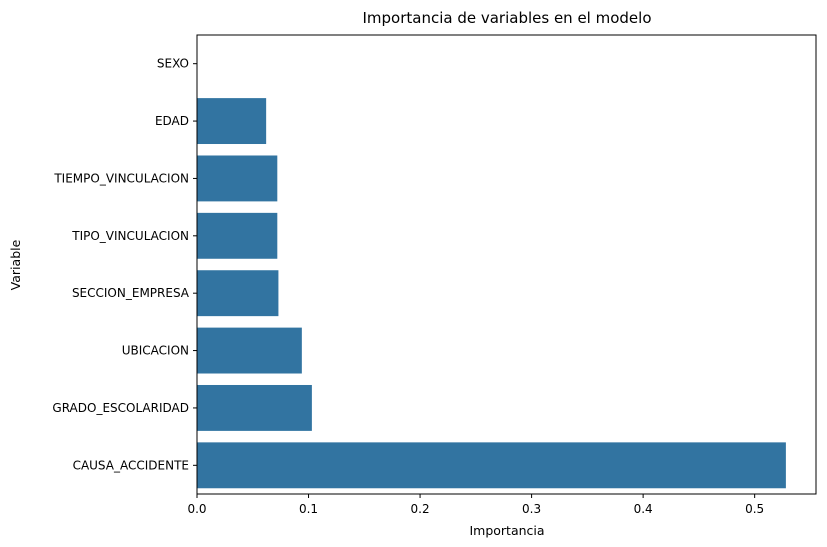  I want to click on bar-seccion-empresa, so click(238, 293).